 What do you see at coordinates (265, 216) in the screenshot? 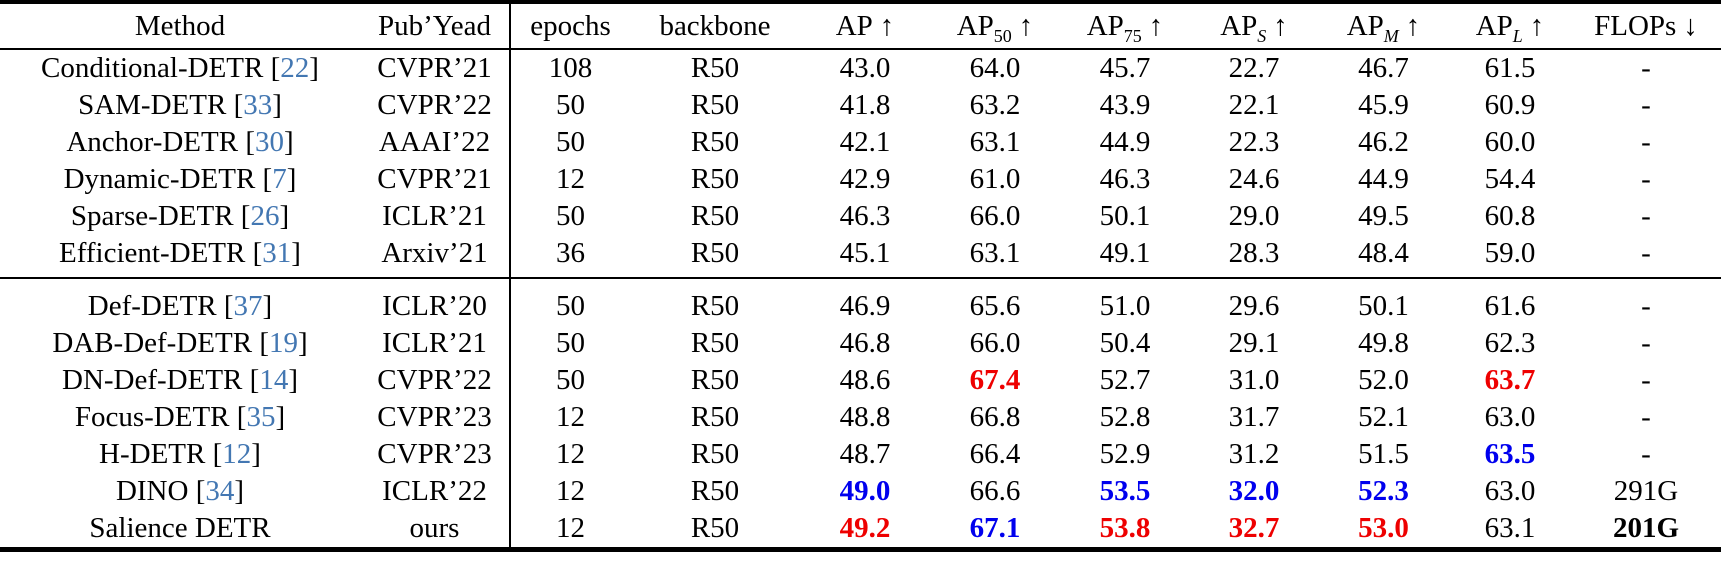
I see `citation-link: 26` at bounding box center [265, 216].